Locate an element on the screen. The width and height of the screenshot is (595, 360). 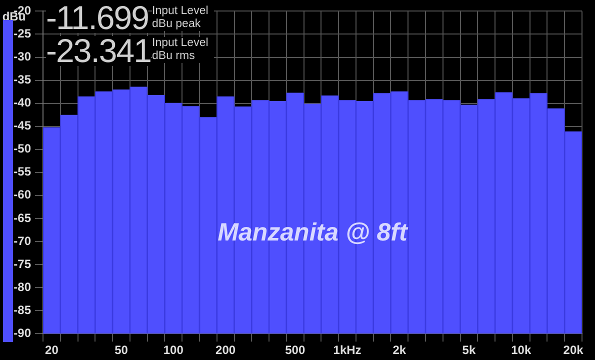
y-tick-label: -85 is located at coordinates (23, 309).